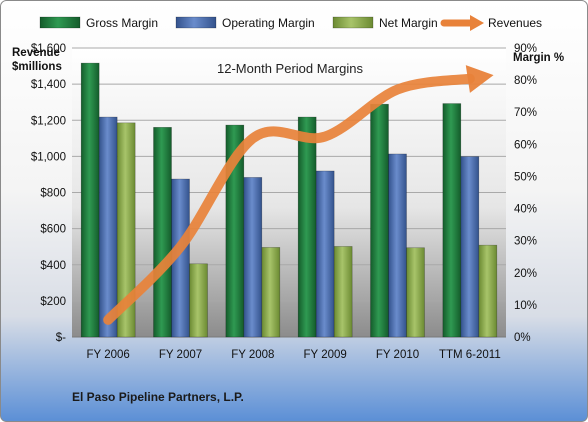  What do you see at coordinates (525, 242) in the screenshot?
I see `right-tick-label: 30%` at bounding box center [525, 242].